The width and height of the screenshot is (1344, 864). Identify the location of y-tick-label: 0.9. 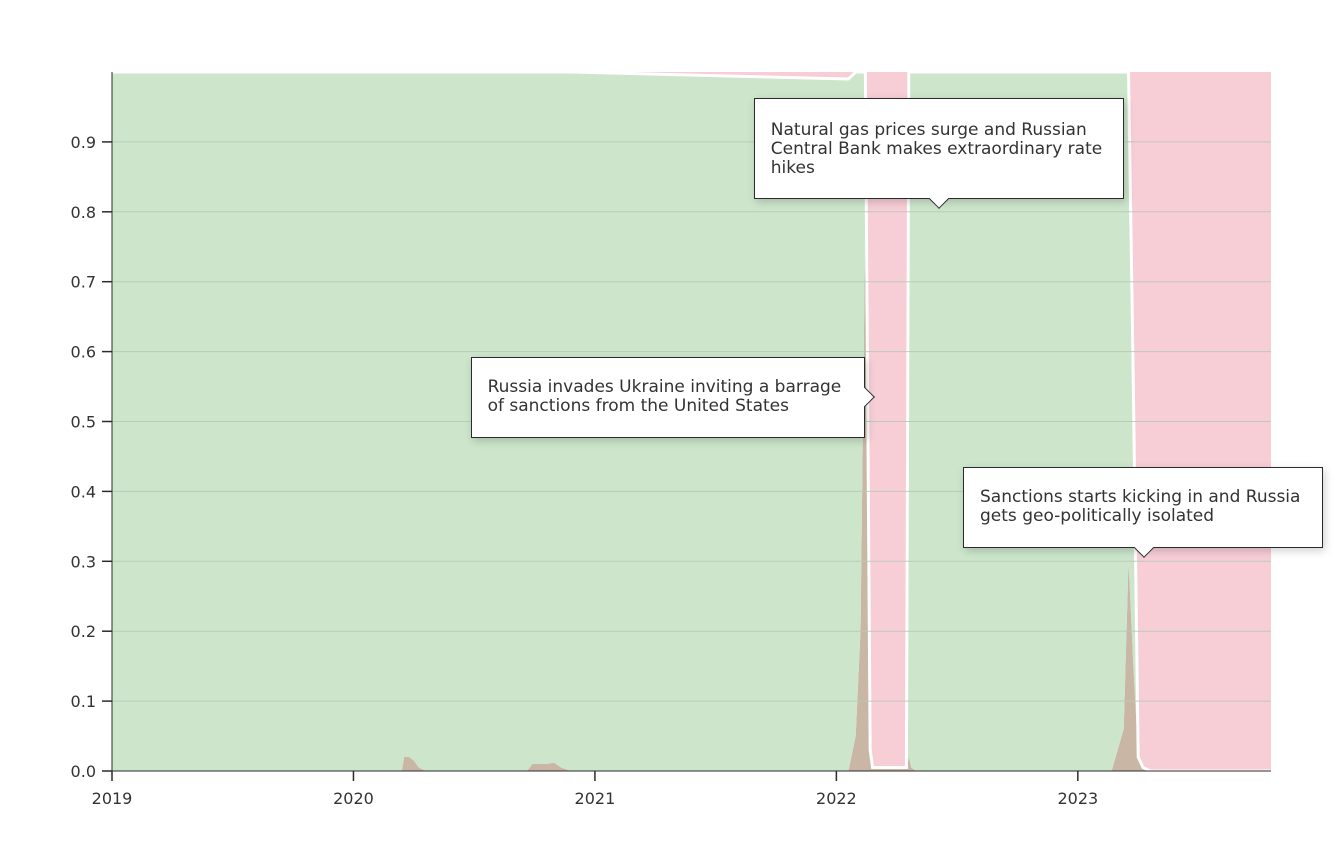
(83, 142).